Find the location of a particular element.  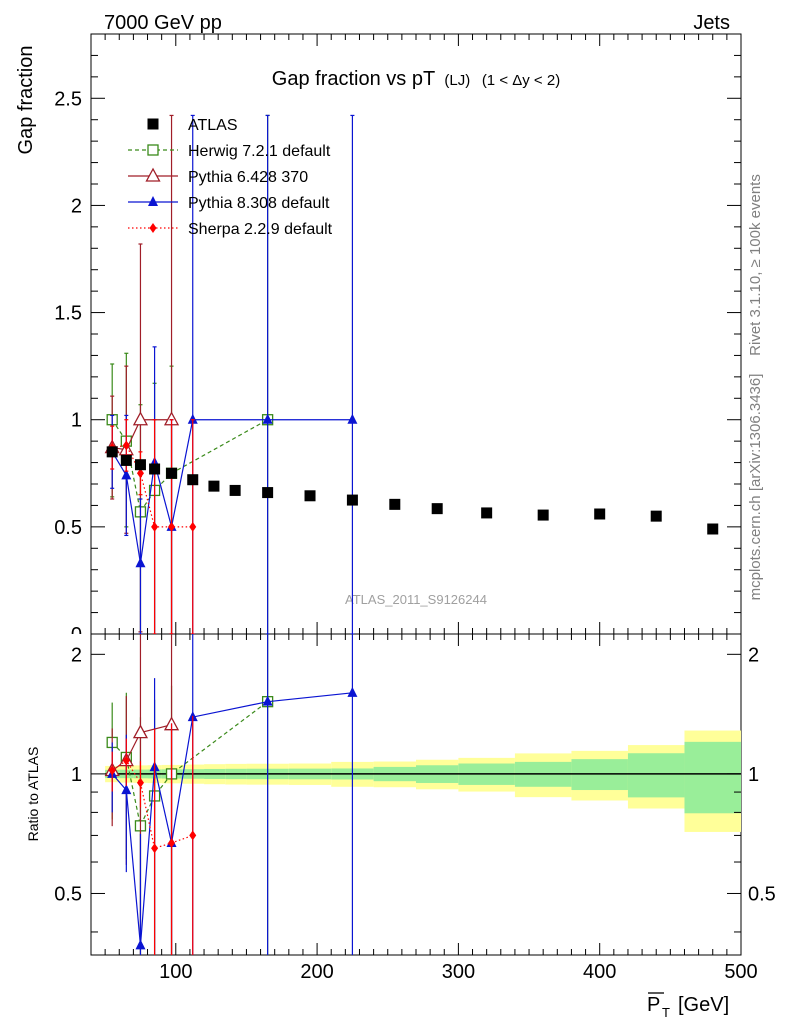

legend-item: Sherpa 2.2.9 default is located at coordinates (230, 229).